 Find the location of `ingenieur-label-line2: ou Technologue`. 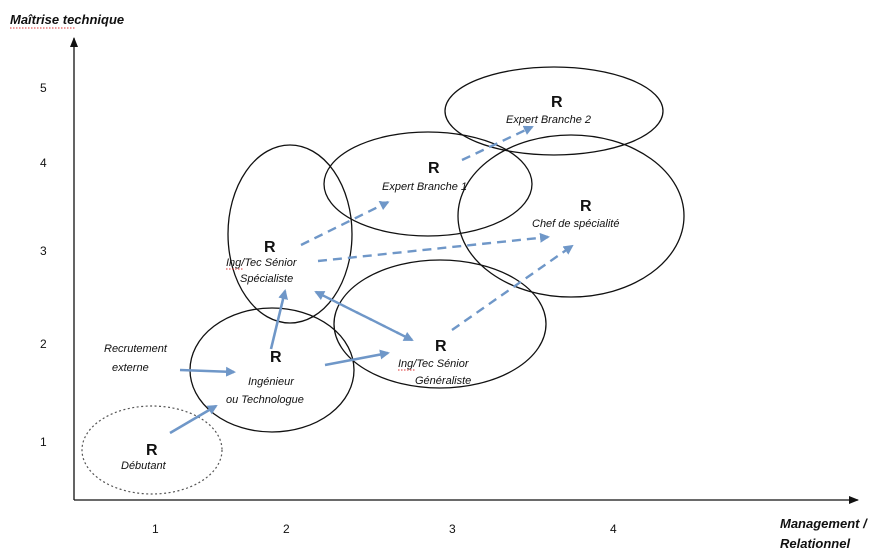

ingenieur-label-line2: ou Technologue is located at coordinates (265, 400).